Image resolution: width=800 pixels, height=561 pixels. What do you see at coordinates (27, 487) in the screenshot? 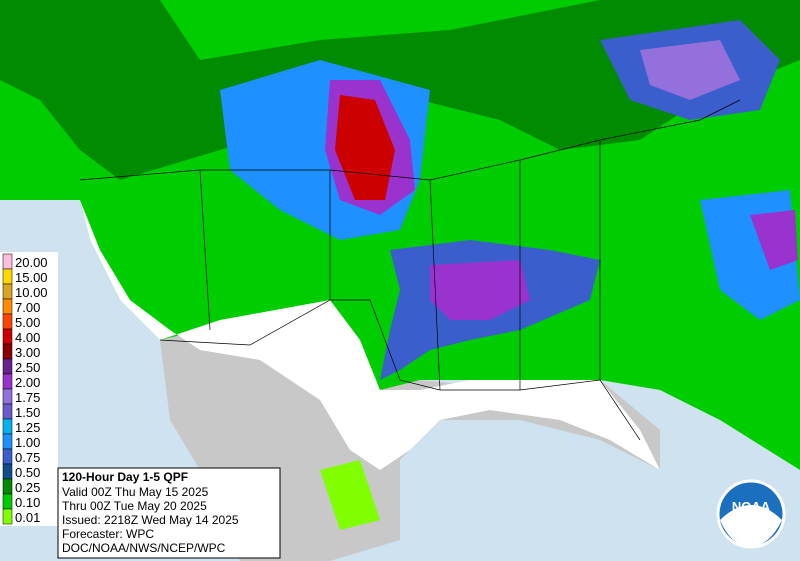
I see `legend-label: 0.25` at bounding box center [27, 487].